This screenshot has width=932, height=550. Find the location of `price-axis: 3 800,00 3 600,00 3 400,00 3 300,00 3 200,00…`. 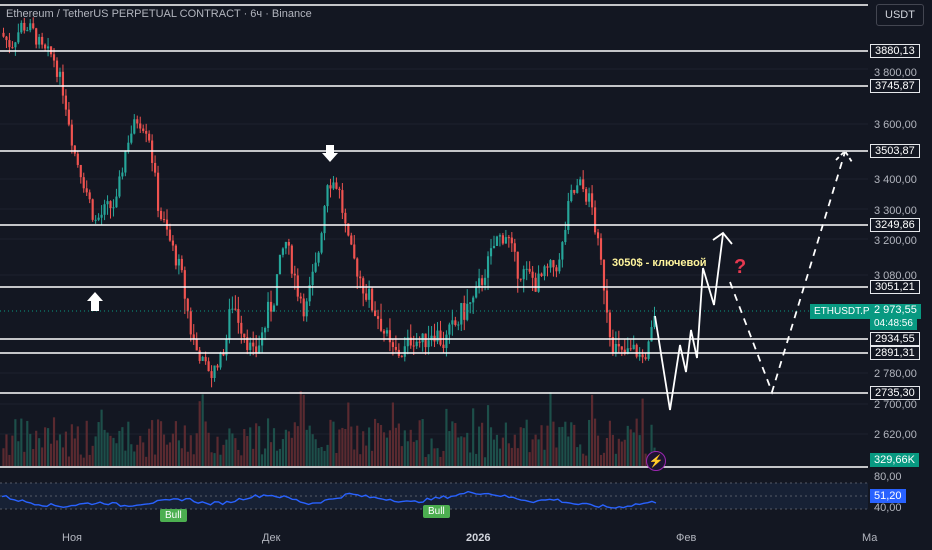

price-axis: 3 800,00 3 600,00 3 400,00 3 300,00 3 200,00… is located at coordinates (895, 254).